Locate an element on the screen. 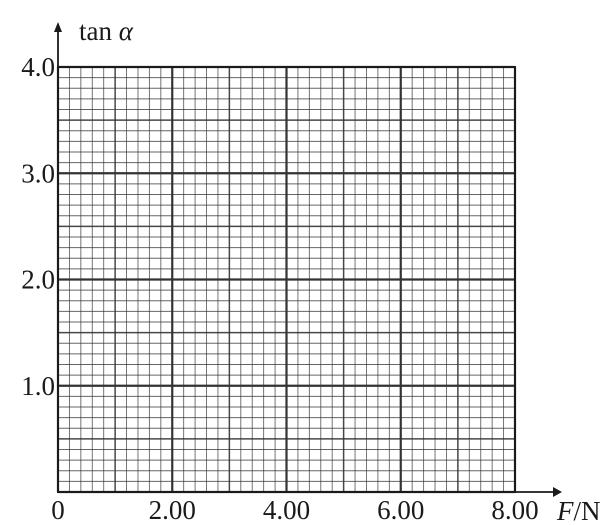  x-axis-label: F/N is located at coordinates (578, 510).